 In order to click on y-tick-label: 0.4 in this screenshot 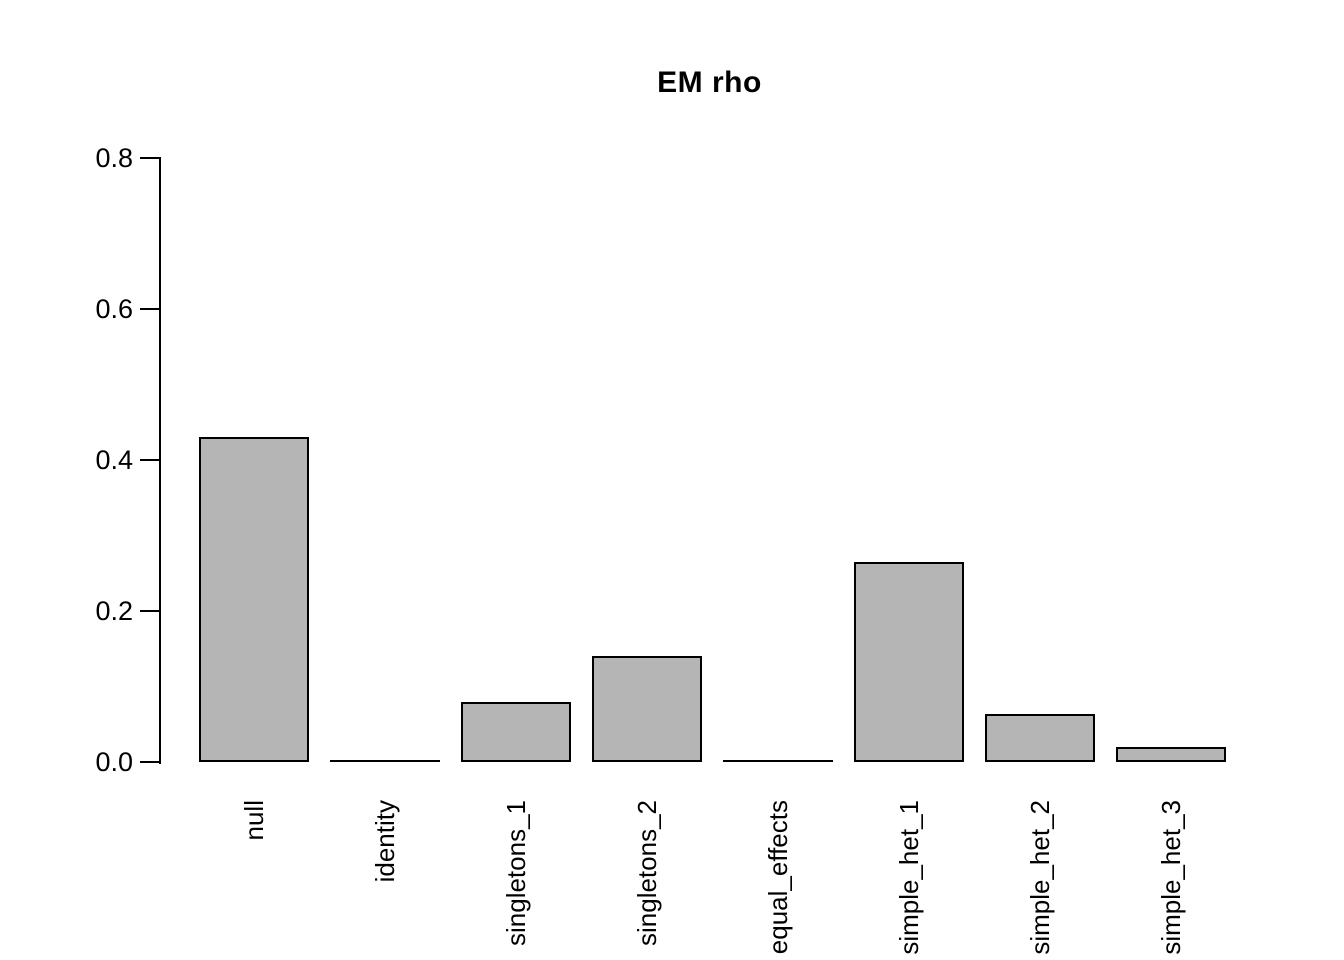, I will do `click(114, 460)`.